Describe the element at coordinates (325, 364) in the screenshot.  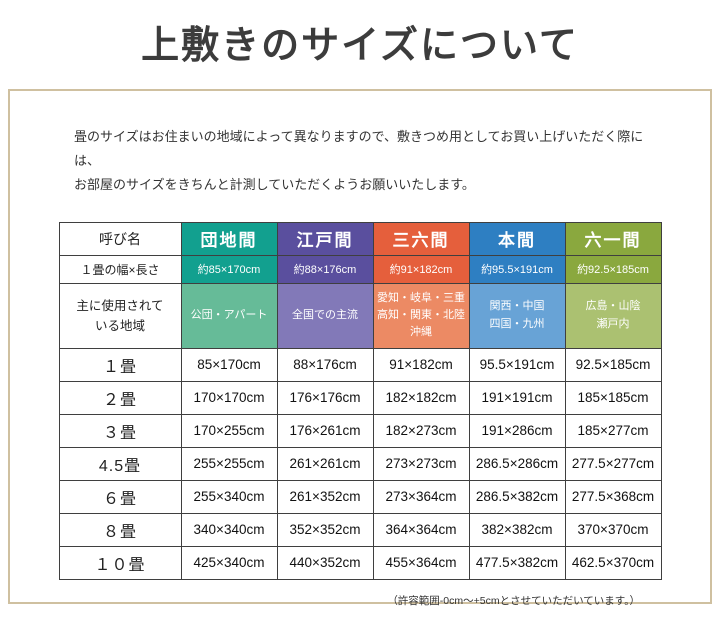
I see `size-cell: 88×176cm` at that location.